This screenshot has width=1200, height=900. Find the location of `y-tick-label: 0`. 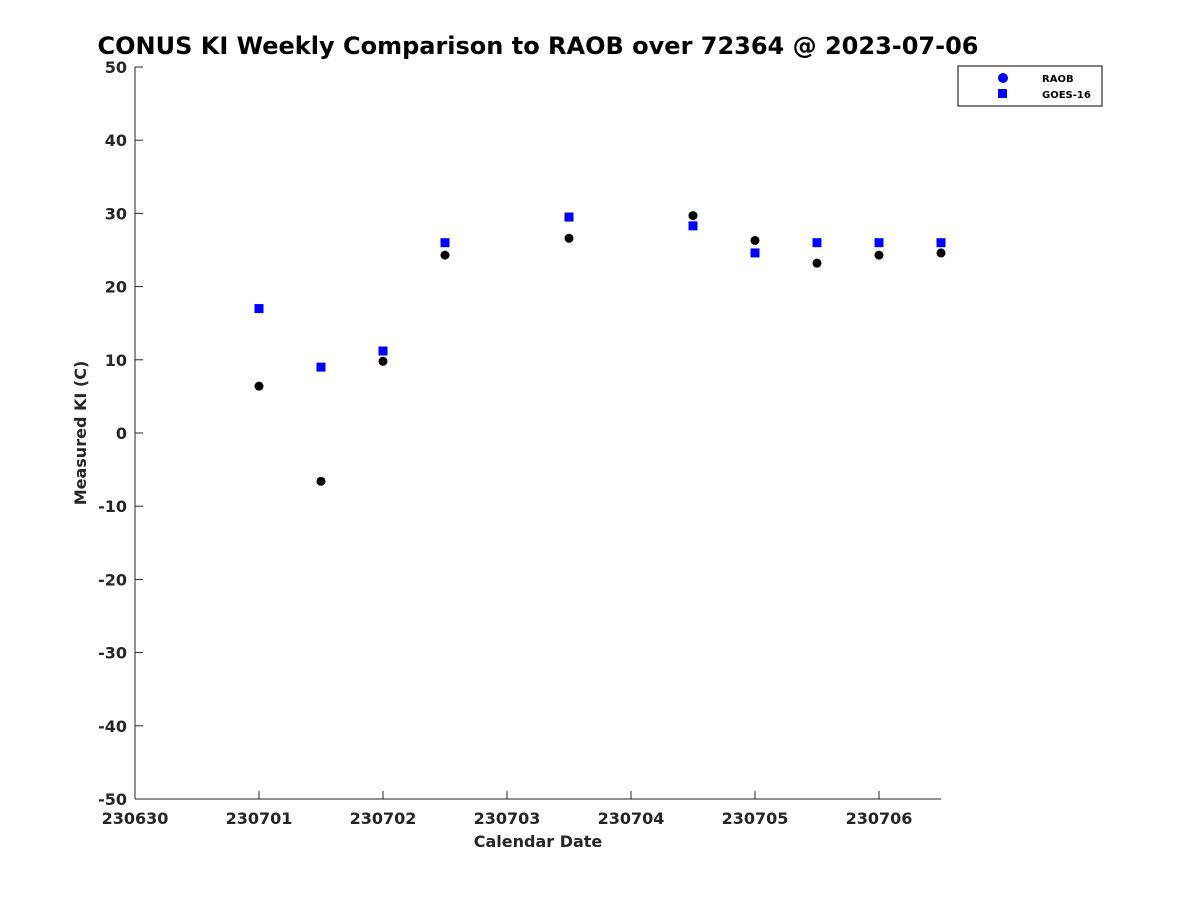

y-tick-label: 0 is located at coordinates (121, 433).